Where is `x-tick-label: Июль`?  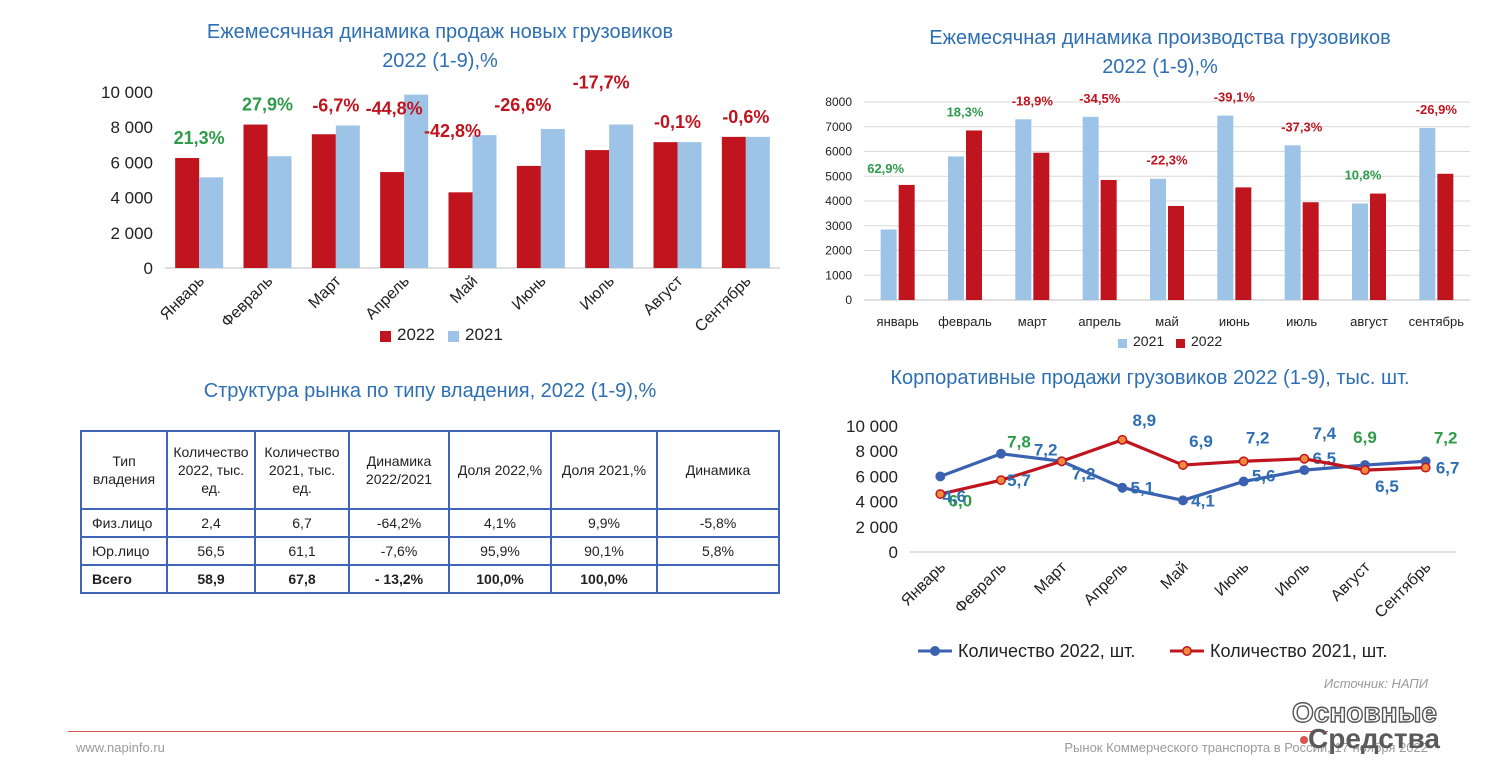 x-tick-label: Июль is located at coordinates (597, 293).